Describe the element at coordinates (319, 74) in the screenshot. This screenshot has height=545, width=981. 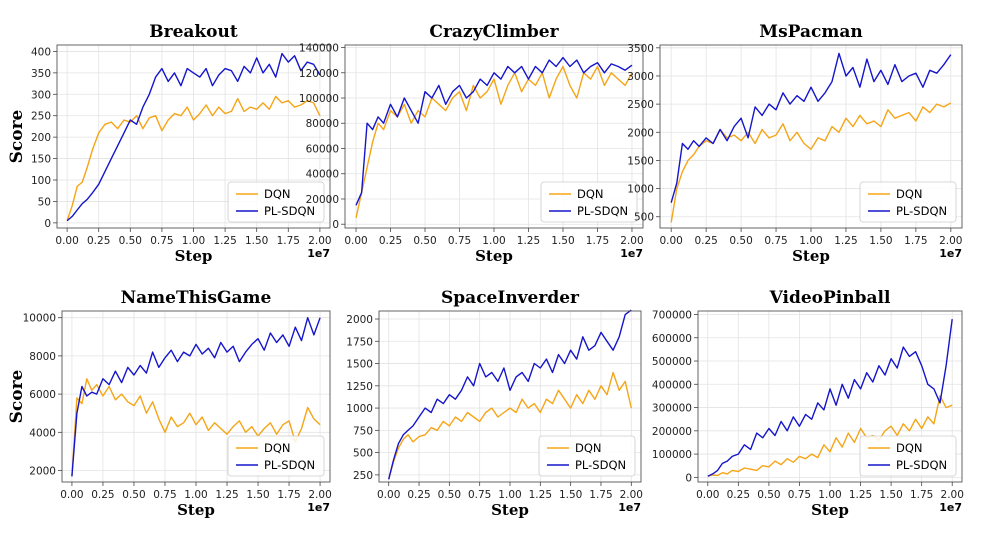
I see `y-tick-label: 120000` at that location.